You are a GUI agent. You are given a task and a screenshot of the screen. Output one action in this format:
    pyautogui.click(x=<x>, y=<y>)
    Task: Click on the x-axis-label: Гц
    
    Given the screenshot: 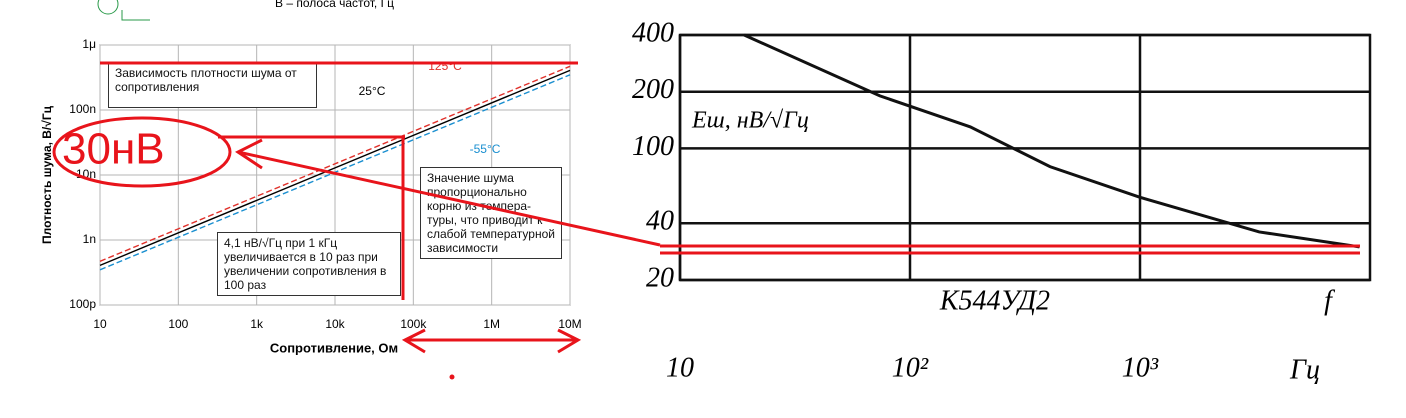 What is the action you would take?
    pyautogui.click(x=1304, y=369)
    